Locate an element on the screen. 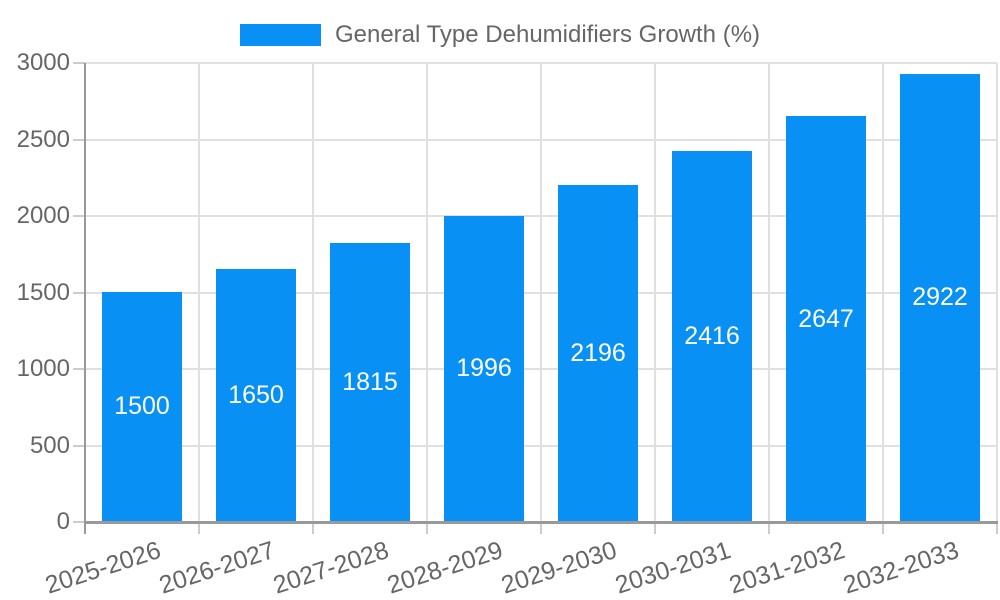 The height and width of the screenshot is (600, 1000). x-tick-label: 2026-2027 is located at coordinates (217, 568).